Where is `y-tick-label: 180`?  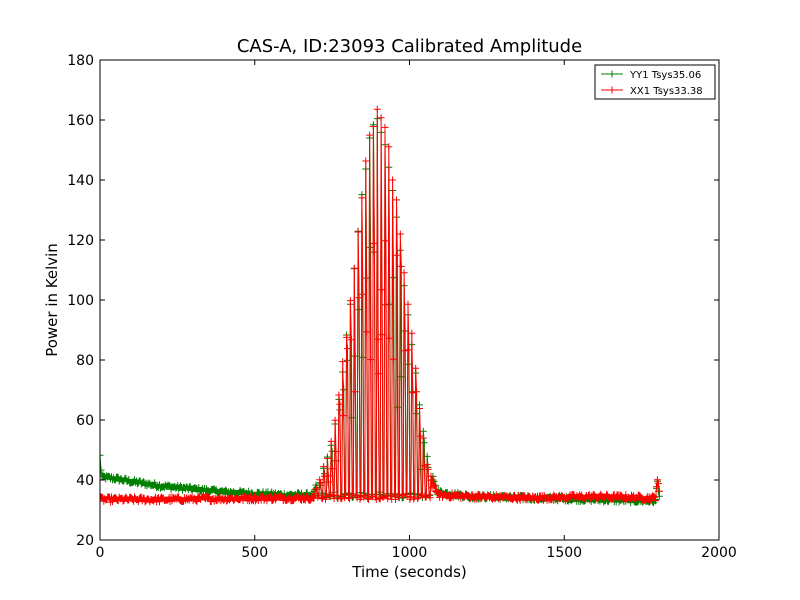 y-tick-label: 180 is located at coordinates (80, 61).